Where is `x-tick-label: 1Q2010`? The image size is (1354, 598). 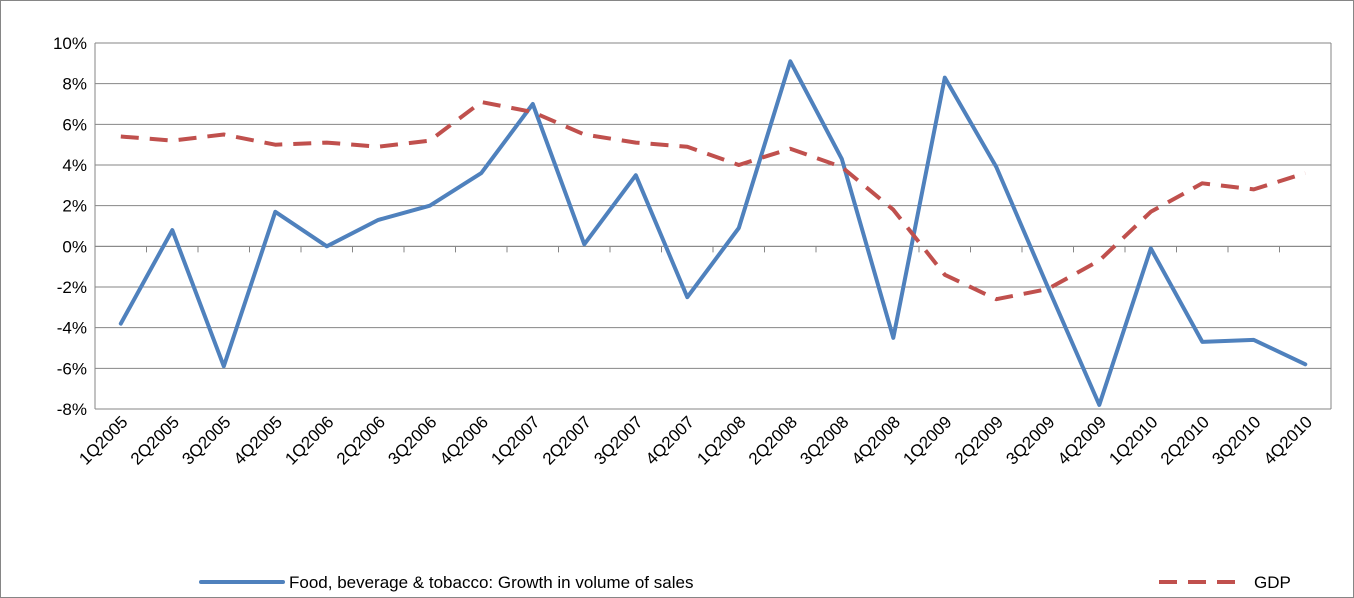
x-tick-label: 1Q2010 is located at coordinates (1133, 440).